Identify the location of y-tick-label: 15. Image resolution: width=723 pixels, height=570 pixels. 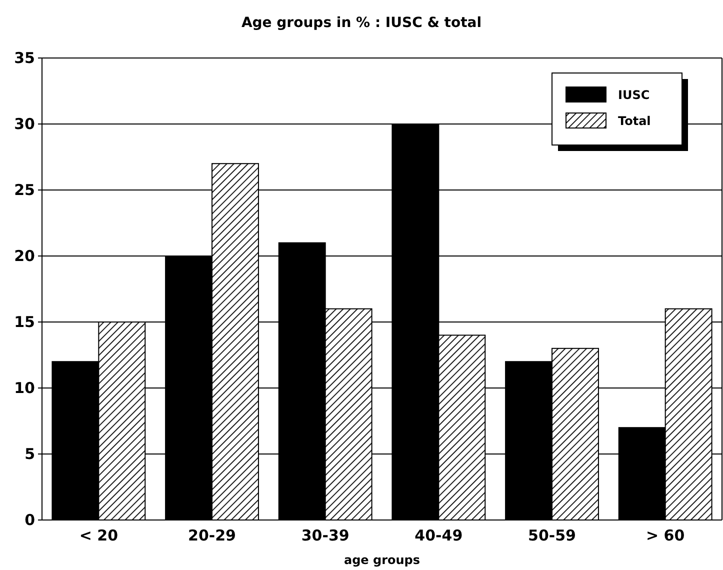
(24, 321).